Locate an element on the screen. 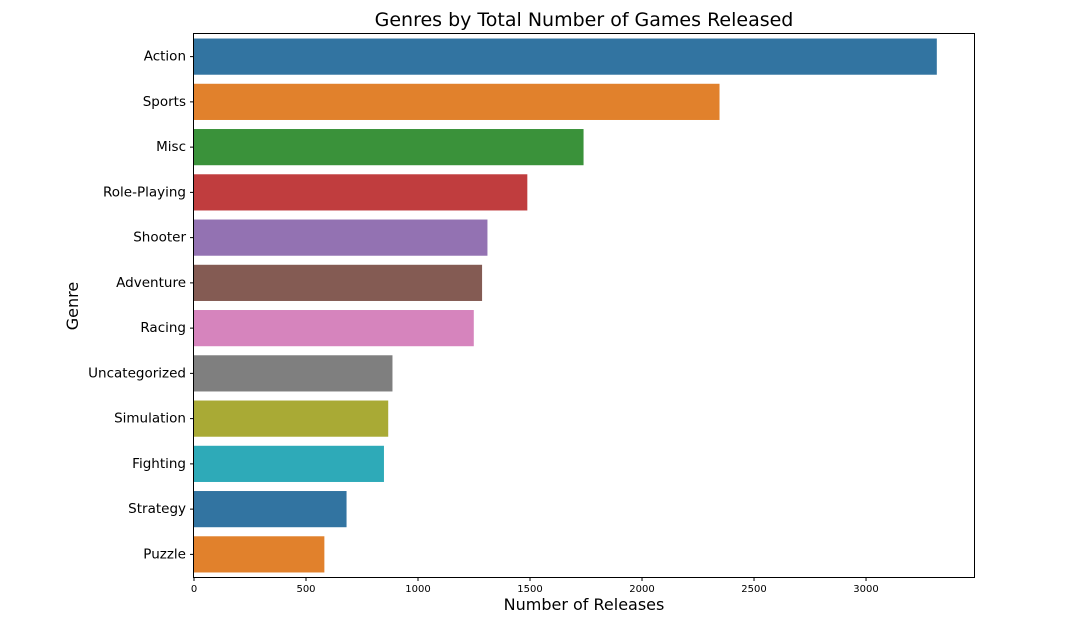  y-tick-label-simulation: Simulation is located at coordinates (150, 419).